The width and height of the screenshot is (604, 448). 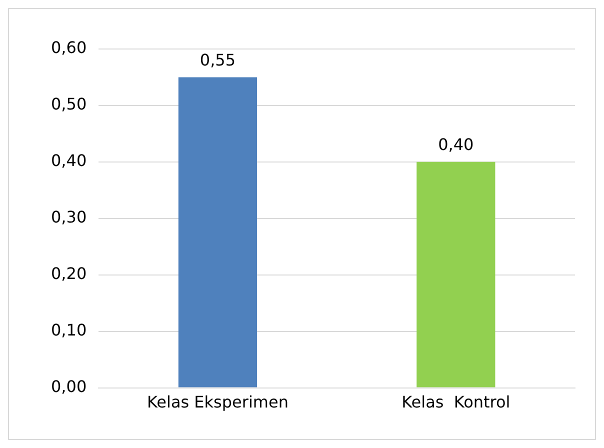 I want to click on data-label: 0,40, so click(x=456, y=144).